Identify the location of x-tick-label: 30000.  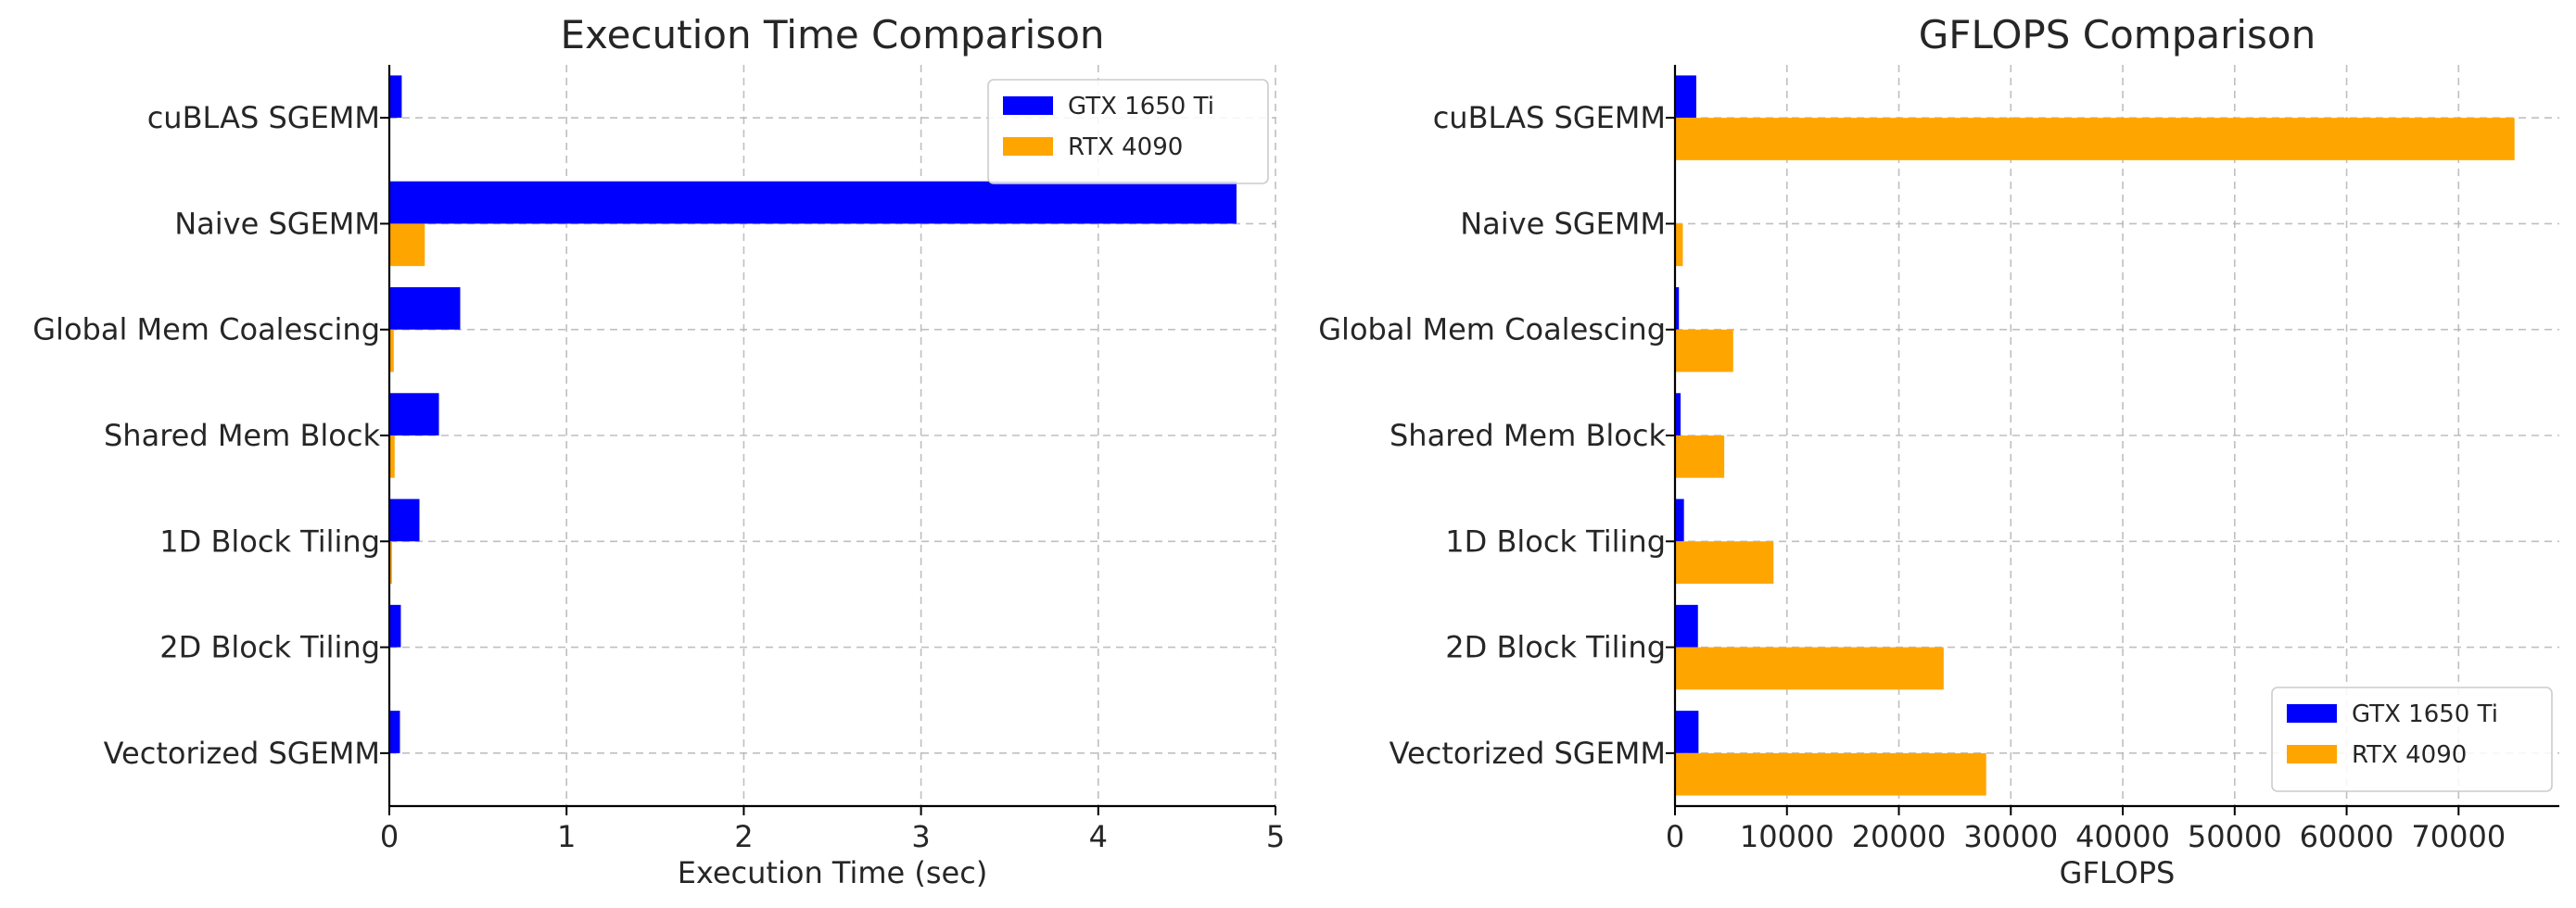
(2010, 836).